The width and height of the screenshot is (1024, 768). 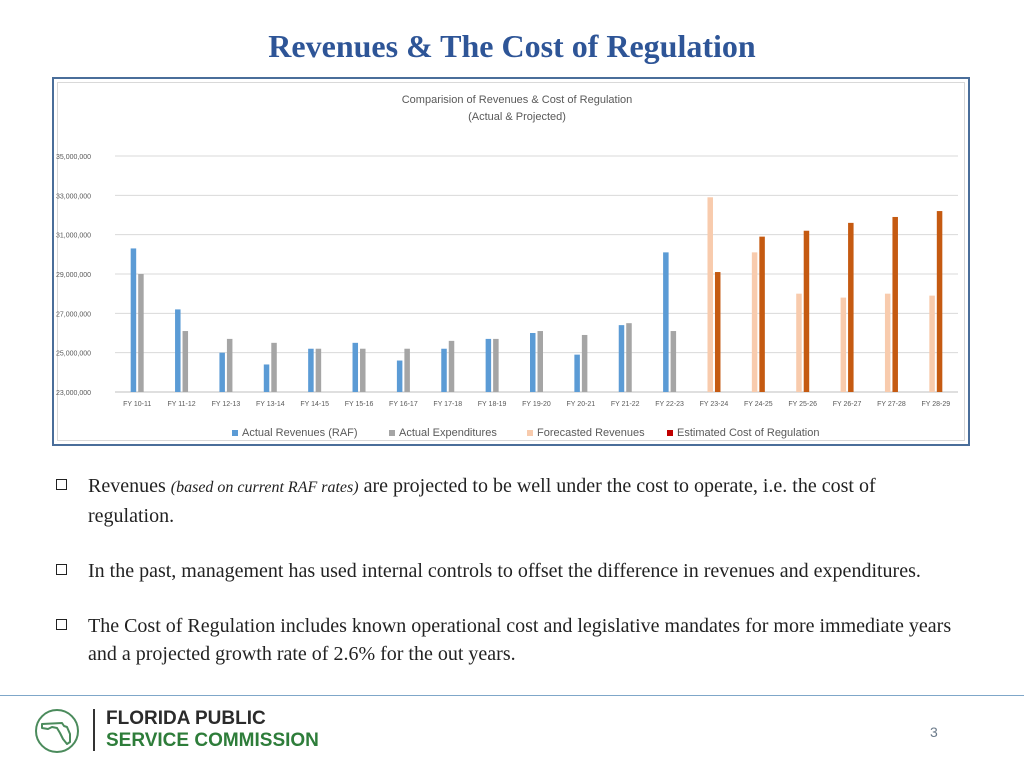 What do you see at coordinates (512, 46) in the screenshot?
I see `slide-title: Revenues & The Cost of Regulation` at bounding box center [512, 46].